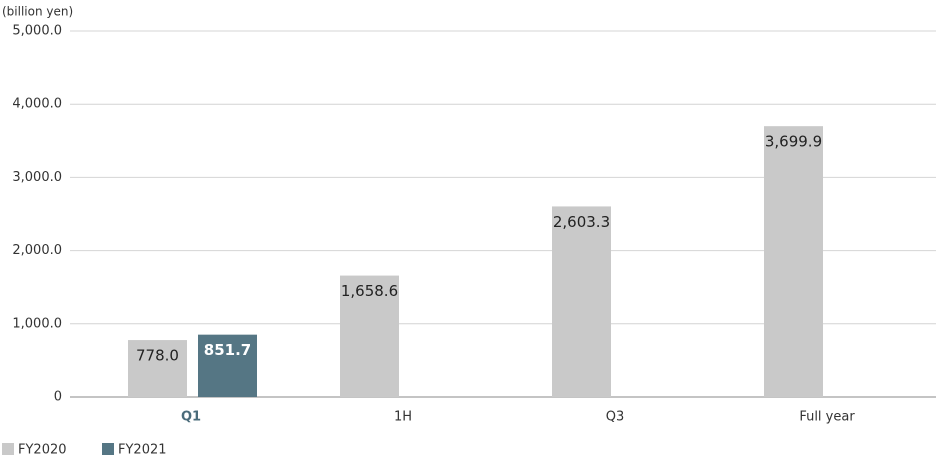  Describe the element at coordinates (793, 142) in the screenshot. I see `value-label: 3,699.9` at that location.